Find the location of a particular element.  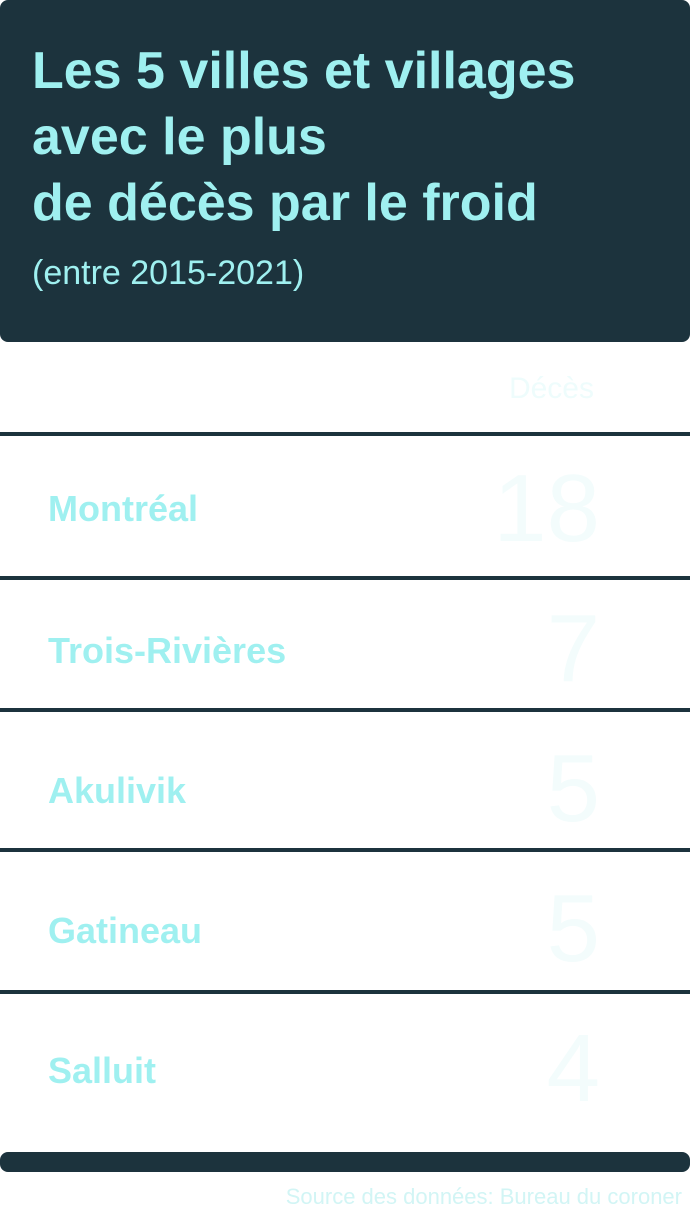

city-name: Montréal is located at coordinates (123, 508).